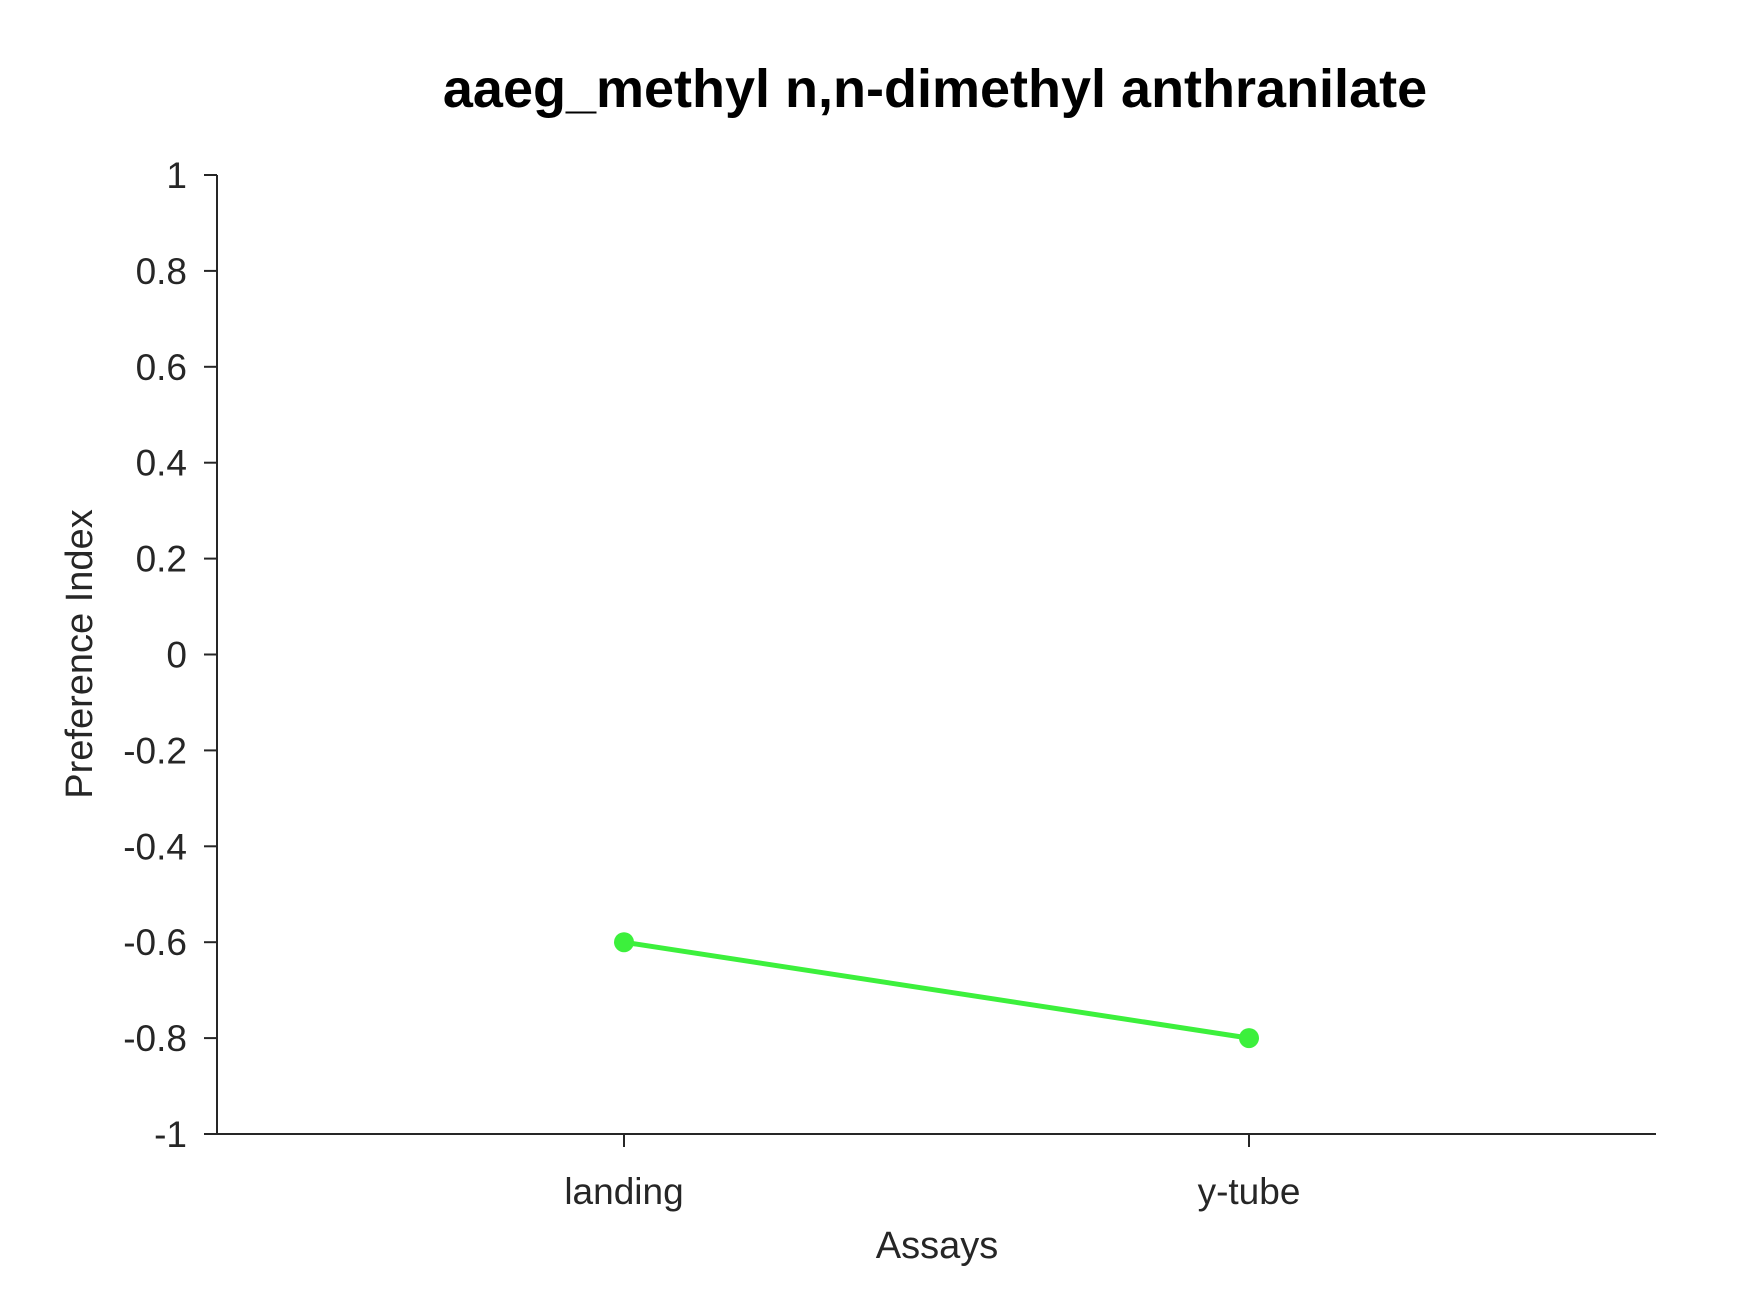 The height and width of the screenshot is (1313, 1750). Describe the element at coordinates (176, 655) in the screenshot. I see `y-tick-label: 0` at that location.